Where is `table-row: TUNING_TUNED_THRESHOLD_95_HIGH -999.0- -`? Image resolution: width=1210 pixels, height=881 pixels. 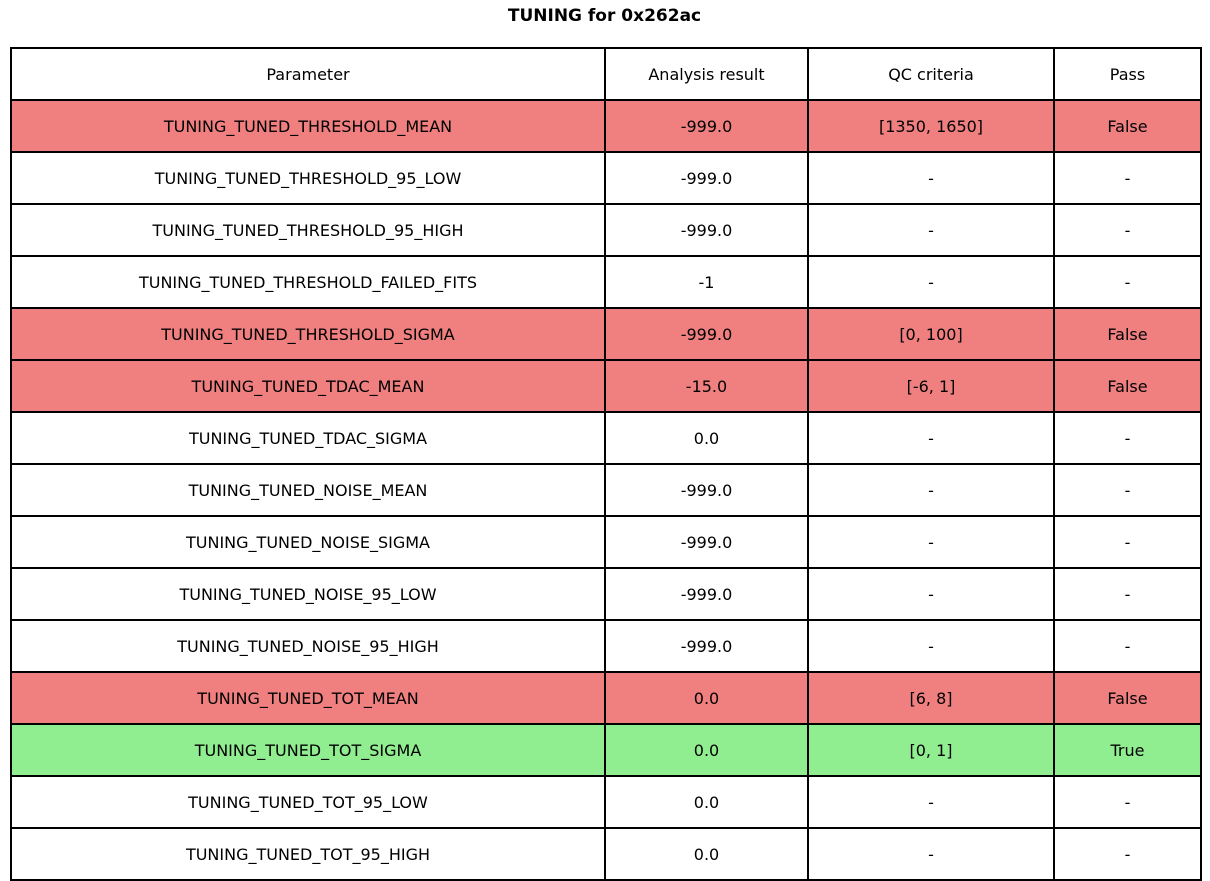 table-row: TUNING_TUNED_THRESHOLD_95_HIGH -999.0- - is located at coordinates (606, 230).